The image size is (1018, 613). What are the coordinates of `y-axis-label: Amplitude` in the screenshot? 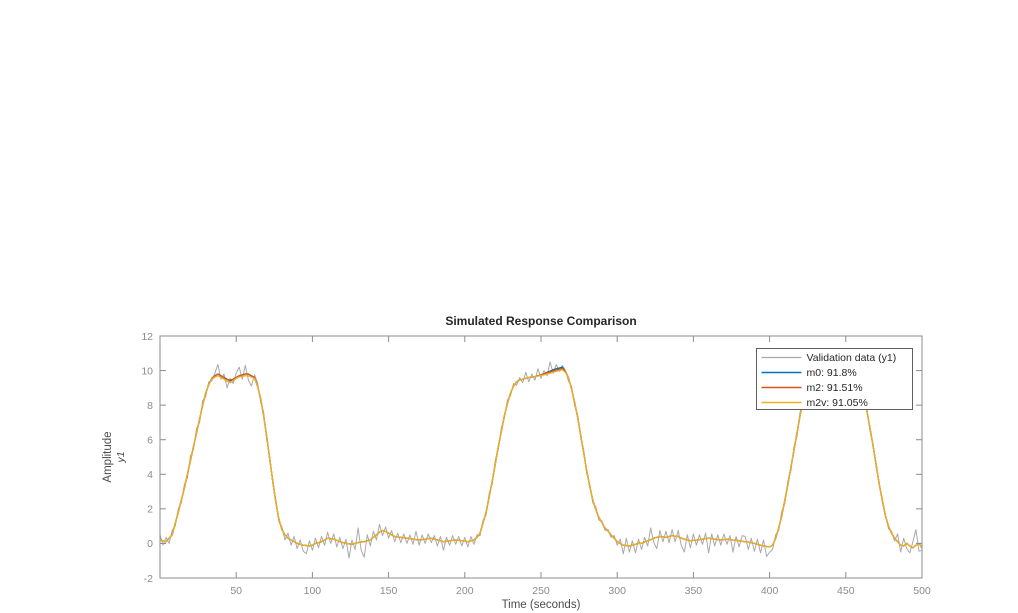 It's located at (108, 456).